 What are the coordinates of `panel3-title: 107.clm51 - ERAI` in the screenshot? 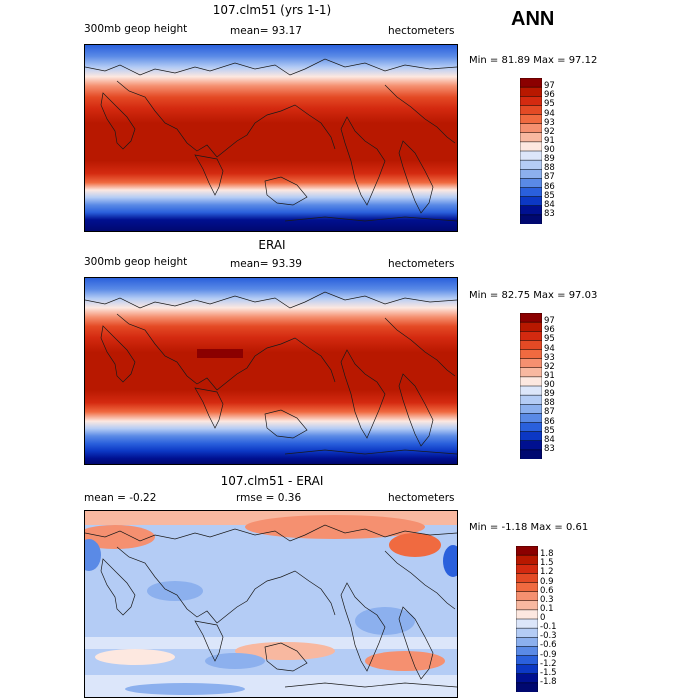 It's located at (272, 481).